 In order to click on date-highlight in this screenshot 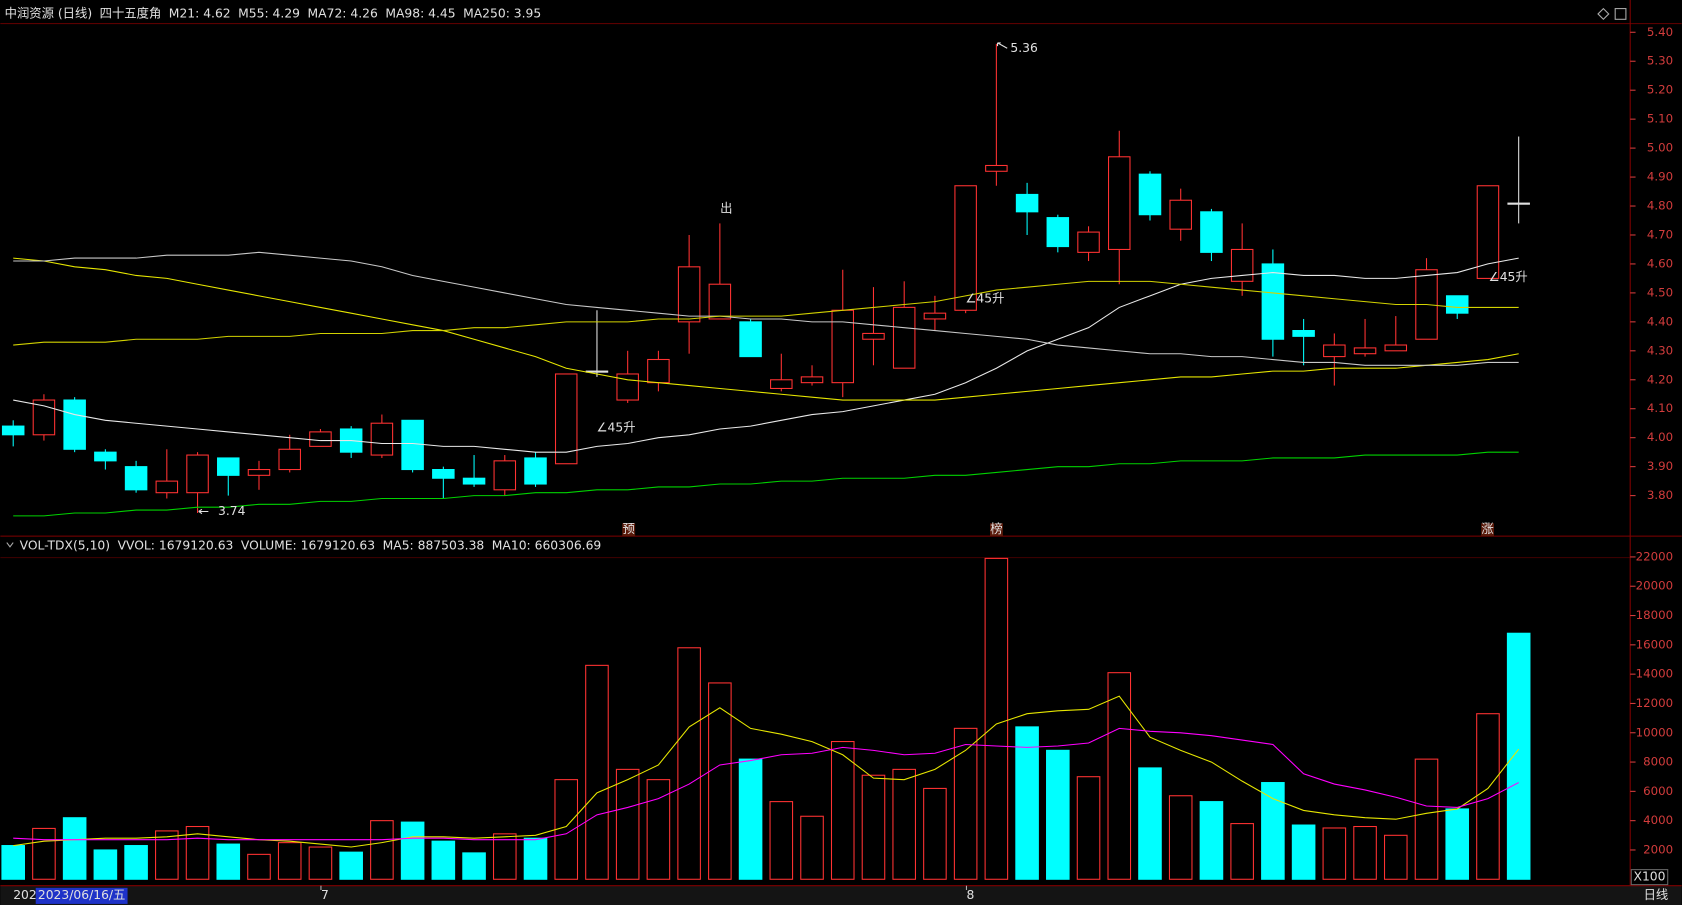, I will do `click(81, 895)`.